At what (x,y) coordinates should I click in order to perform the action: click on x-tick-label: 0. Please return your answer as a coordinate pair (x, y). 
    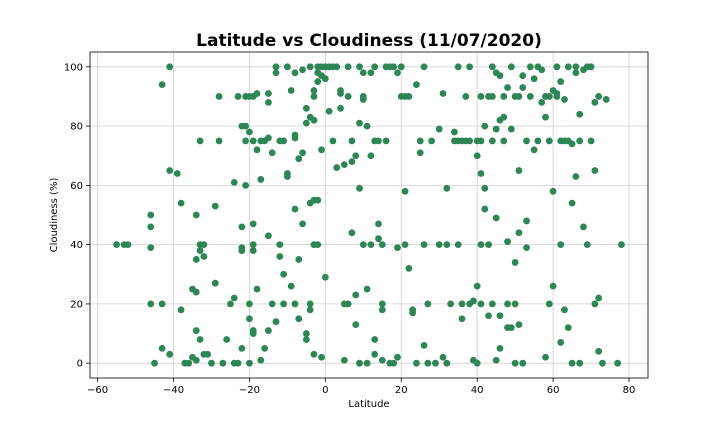
    Looking at the image, I should click on (325, 390).